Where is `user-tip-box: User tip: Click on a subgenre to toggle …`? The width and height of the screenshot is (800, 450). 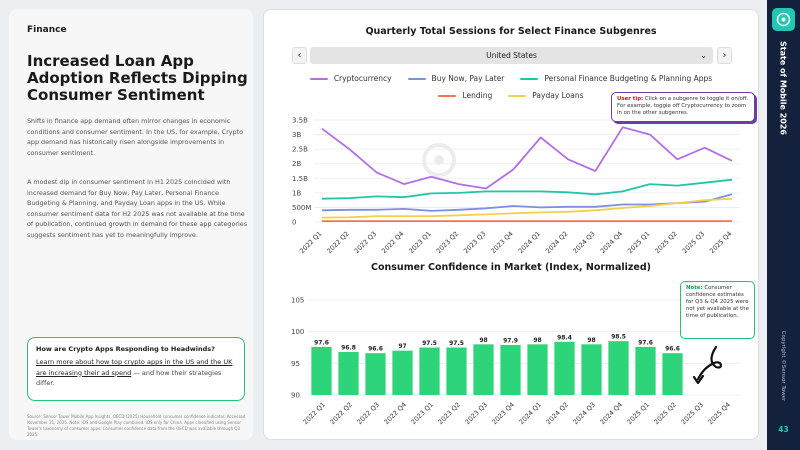
user-tip-box: User tip: Click on a subgenre to toggle … is located at coordinates (683, 107).